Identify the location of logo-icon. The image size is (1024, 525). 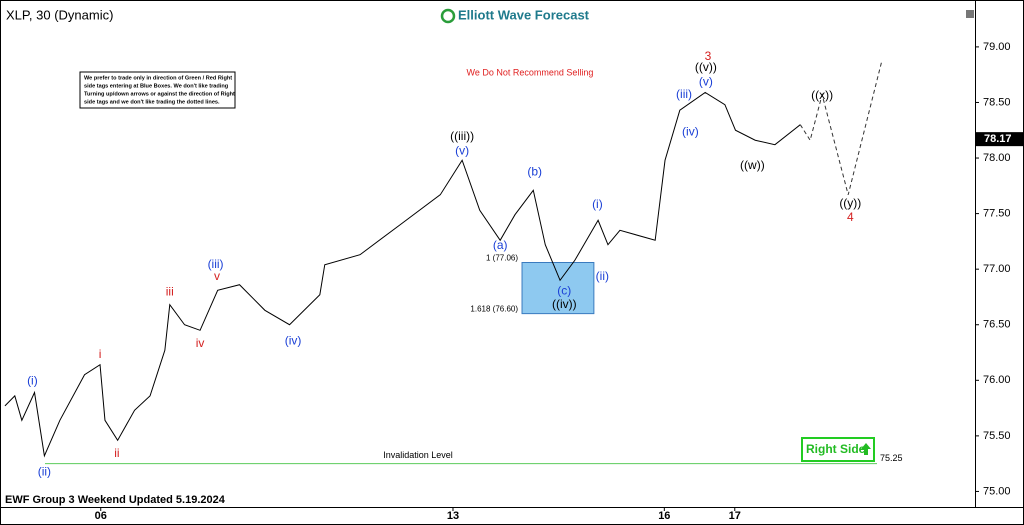
(448, 16).